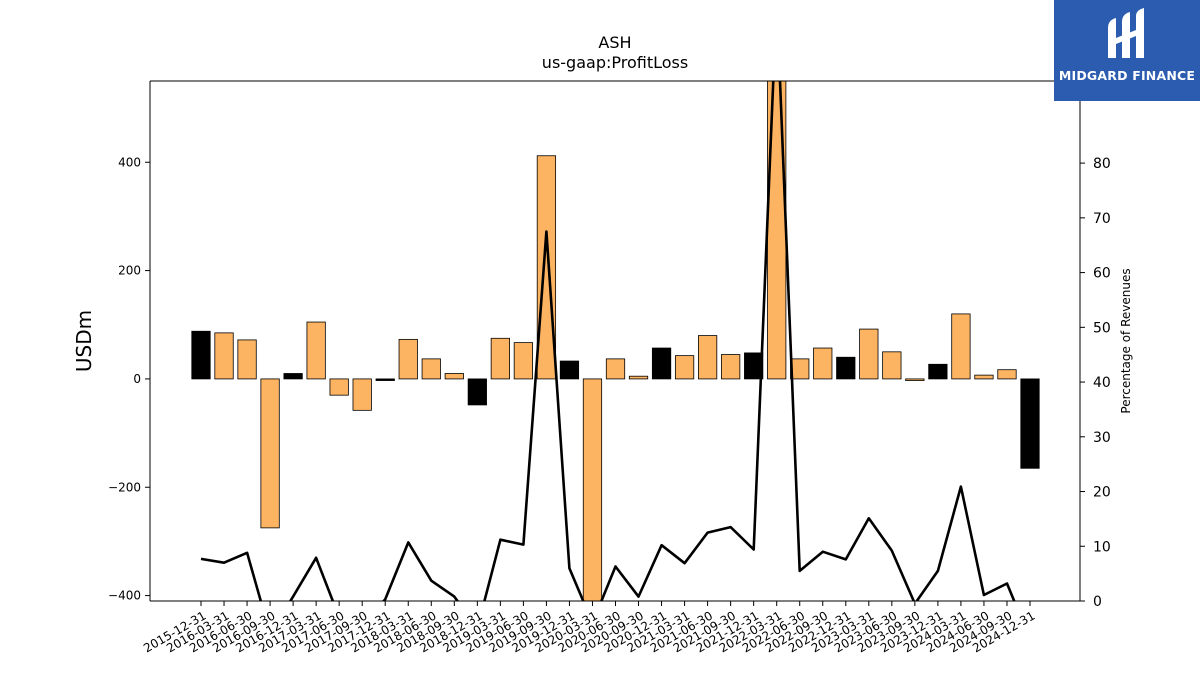 This screenshot has height=675, width=1200. What do you see at coordinates (124, 487) in the screenshot?
I see `y-tick-label-left: −200` at bounding box center [124, 487].